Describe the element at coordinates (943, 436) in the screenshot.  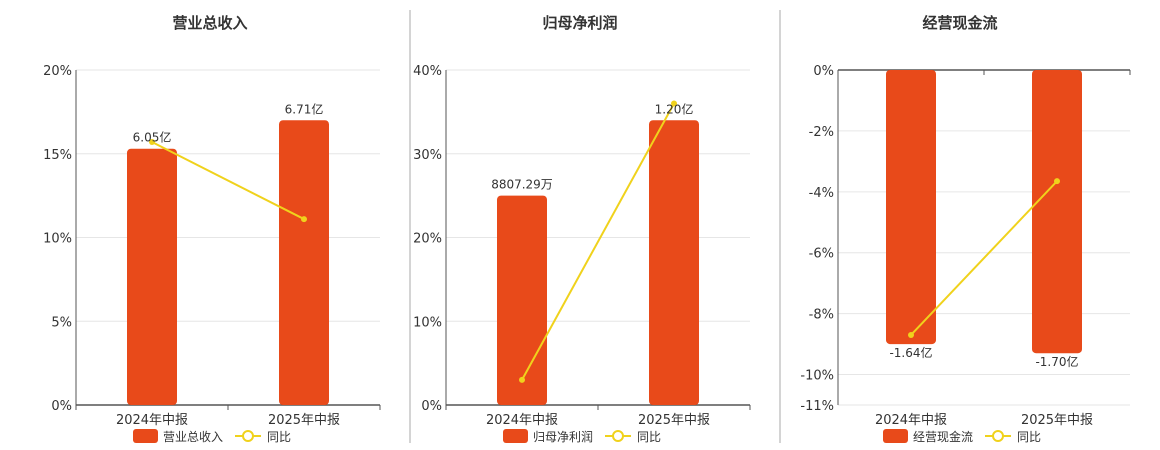
I see `legend-label: 经营现金流` at that location.